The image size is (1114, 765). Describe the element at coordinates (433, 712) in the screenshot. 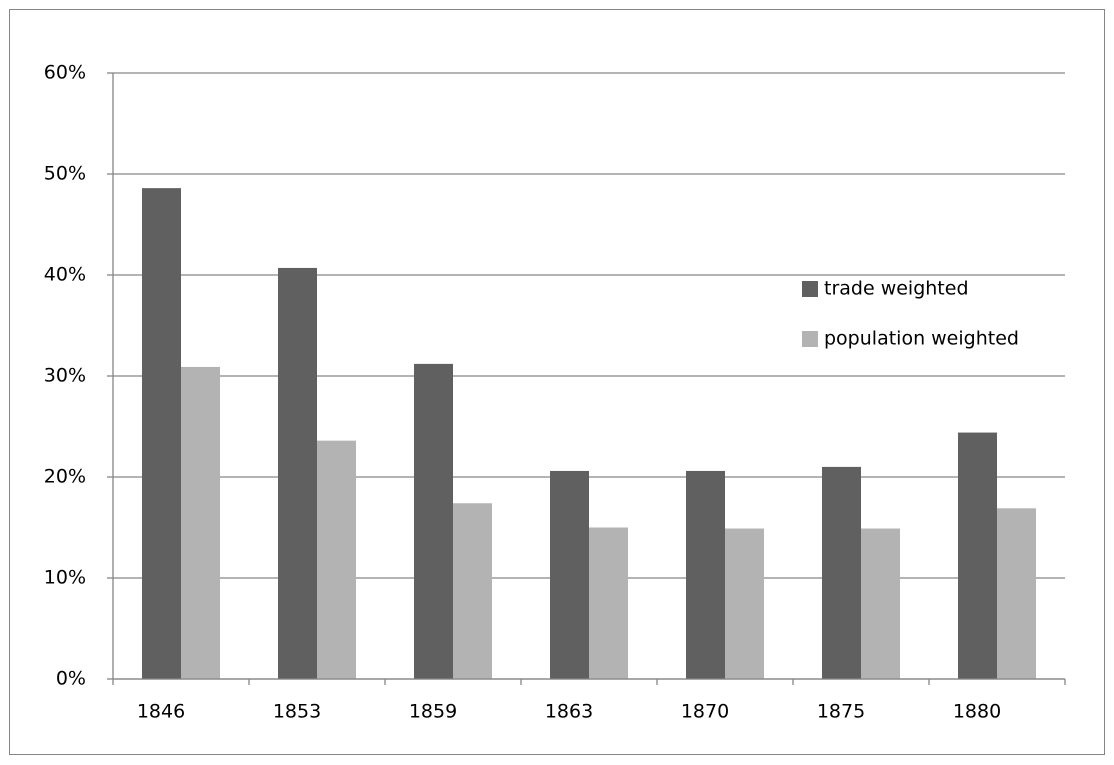

I see `x-tick-label: 1859` at that location.